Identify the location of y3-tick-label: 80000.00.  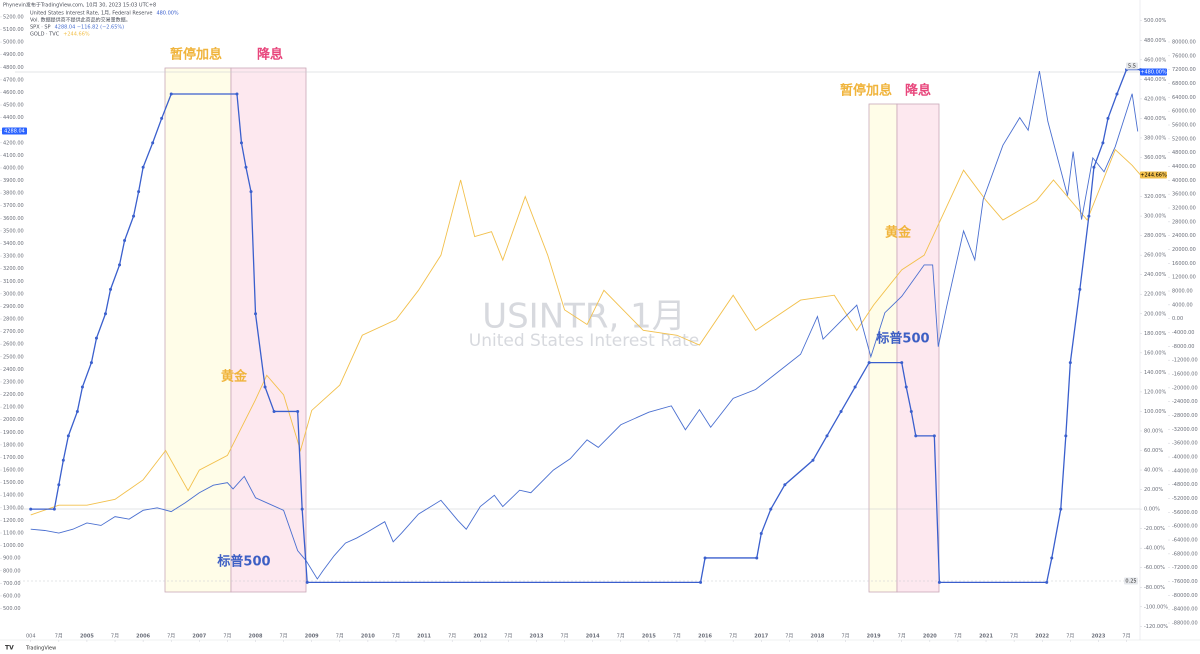
(1184, 42).